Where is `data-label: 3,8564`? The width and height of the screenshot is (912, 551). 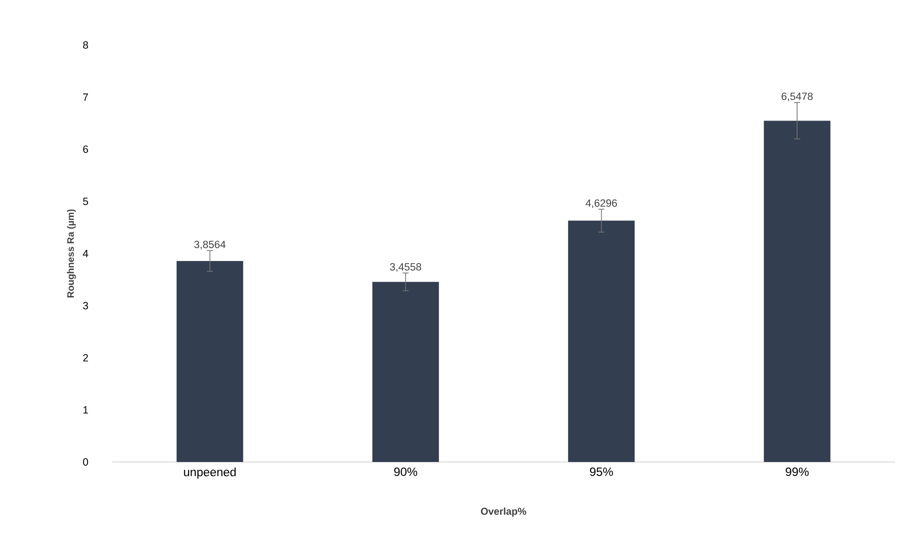 data-label: 3,8564 is located at coordinates (210, 245).